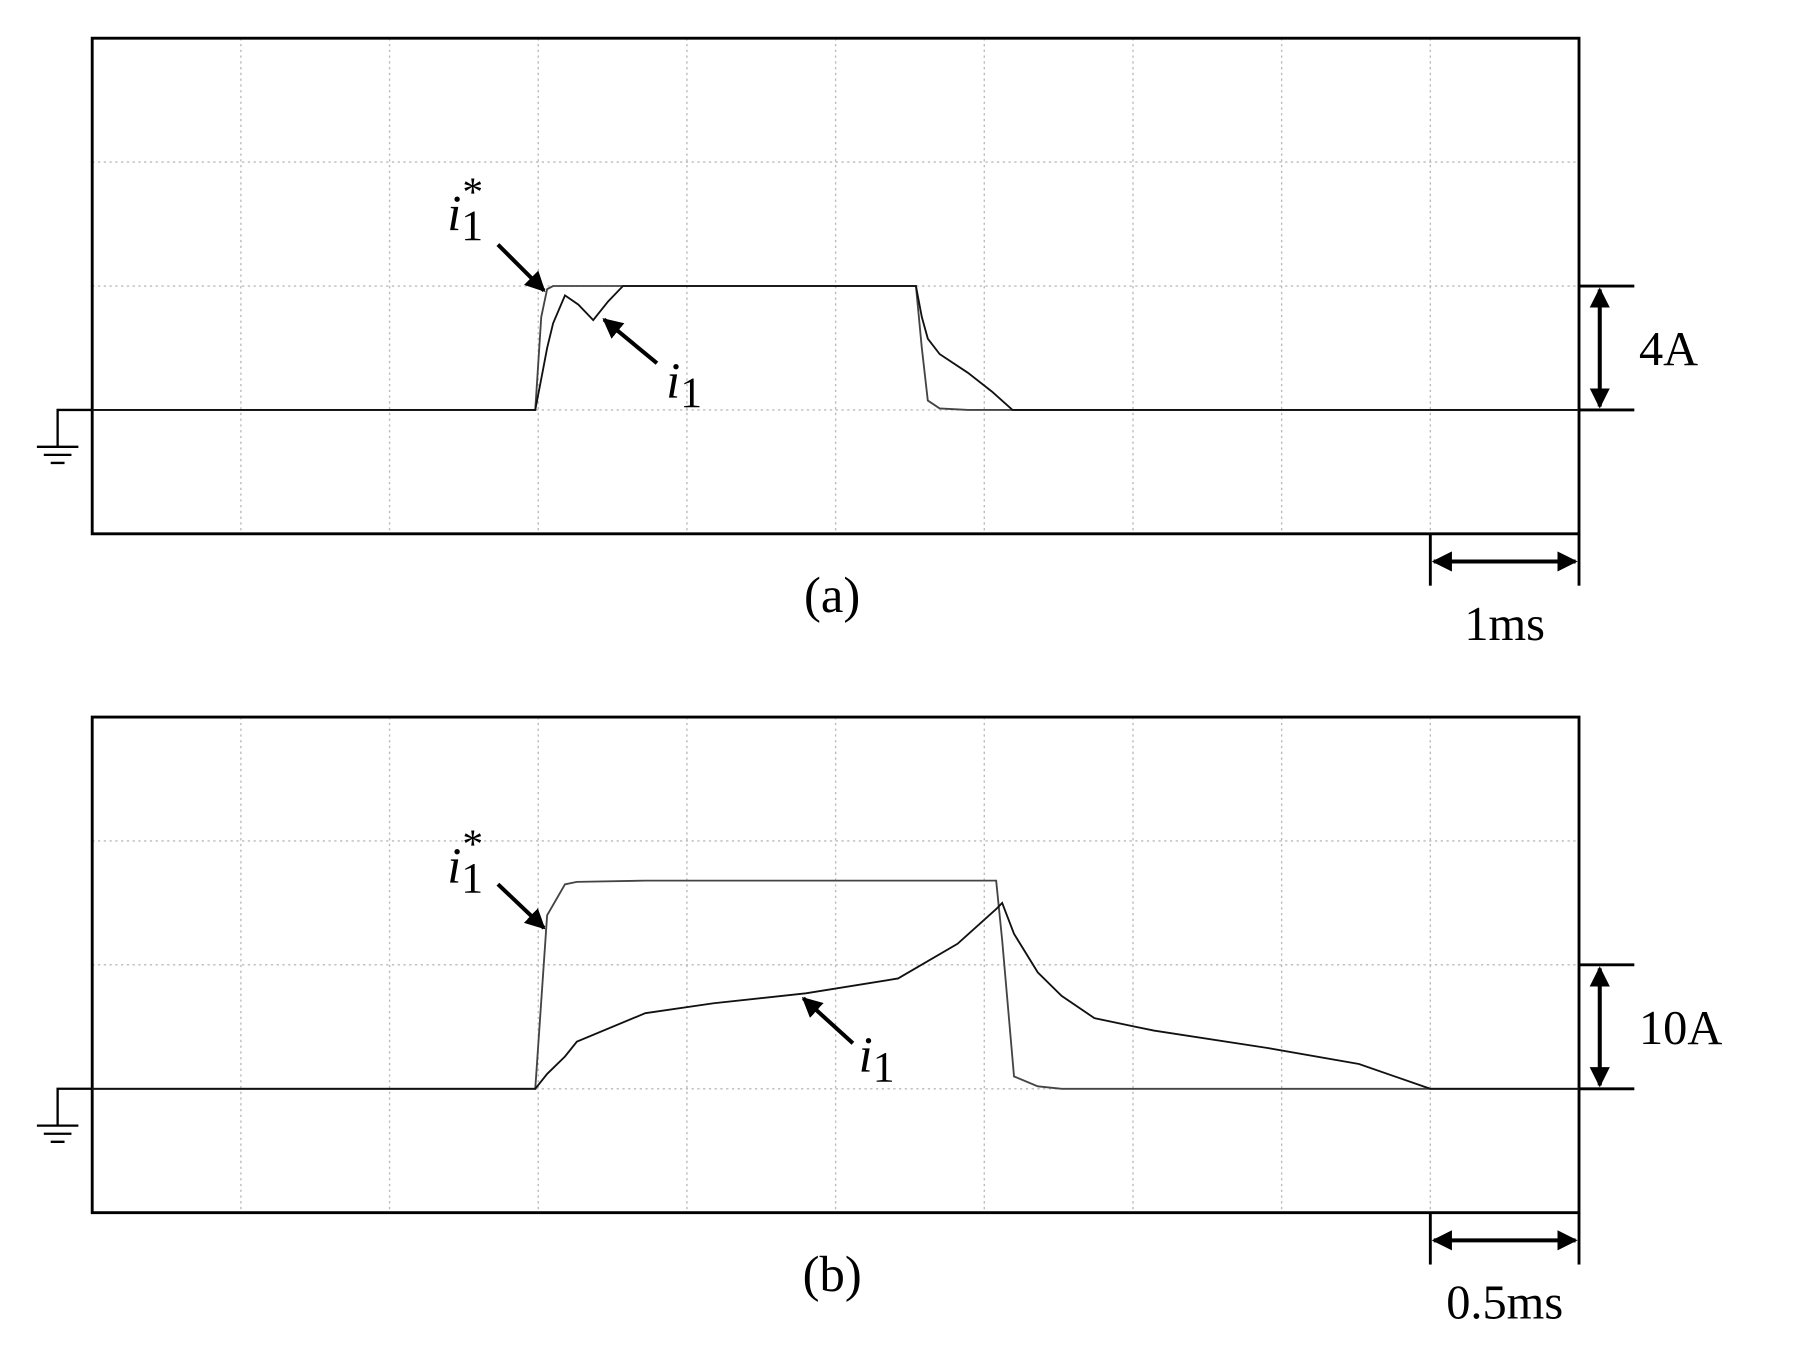  What do you see at coordinates (1680, 1028) in the screenshot?
I see `y-scale-label: 10A` at bounding box center [1680, 1028].